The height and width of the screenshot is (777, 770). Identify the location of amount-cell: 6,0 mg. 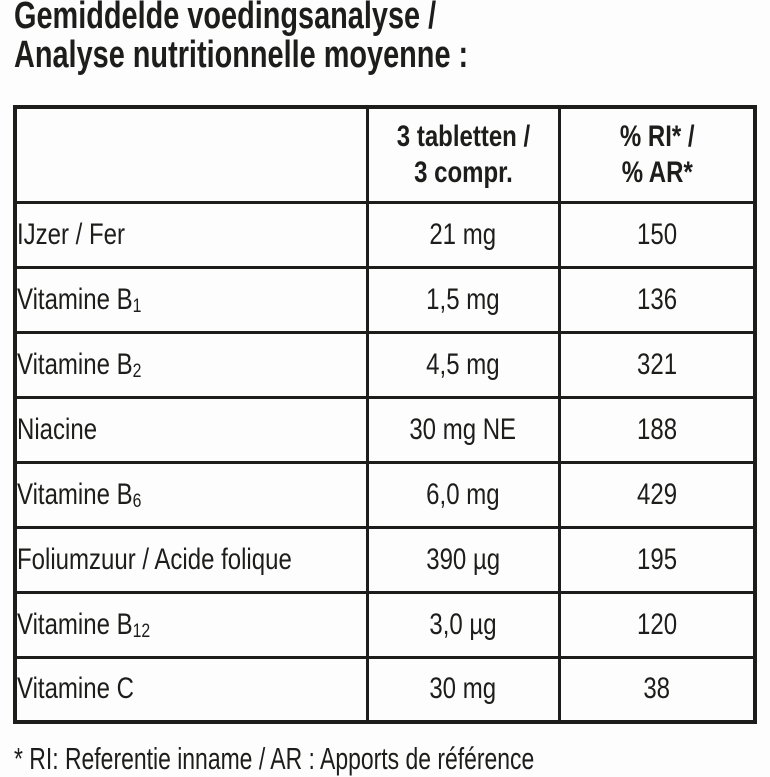
(463, 494).